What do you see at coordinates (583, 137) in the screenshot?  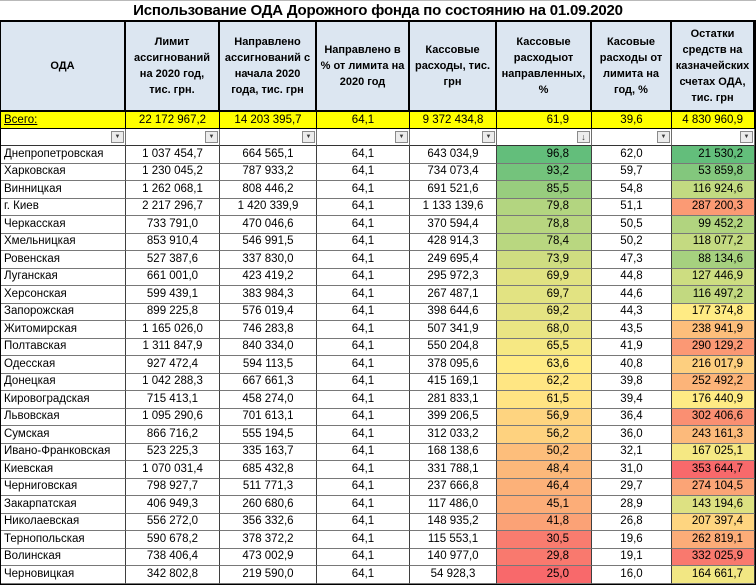 I see `filter-dropdown-button: ↓` at bounding box center [583, 137].